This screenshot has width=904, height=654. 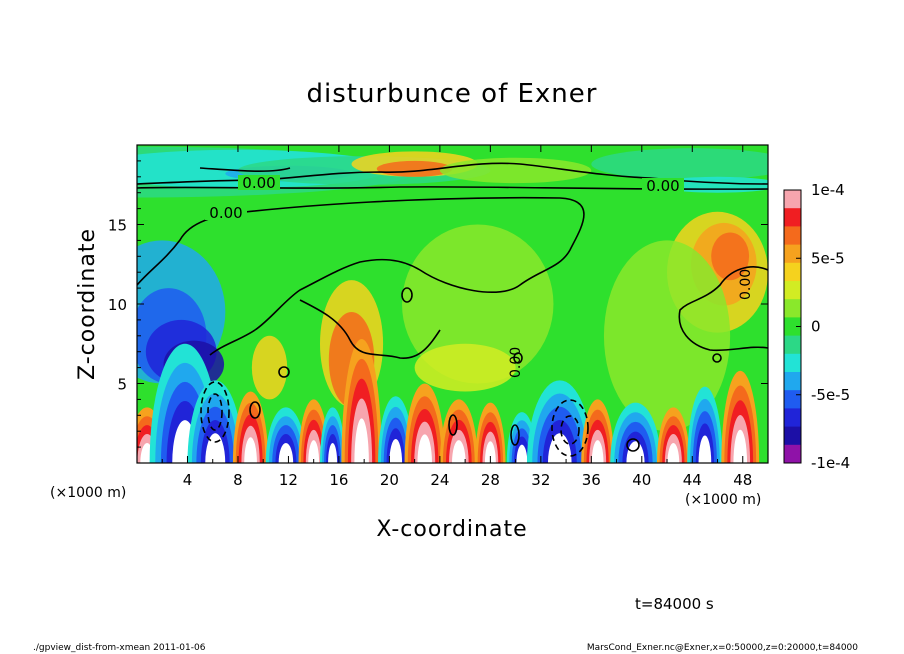 What do you see at coordinates (816, 327) in the screenshot?
I see `colorbar-tick-label: 0` at bounding box center [816, 327].